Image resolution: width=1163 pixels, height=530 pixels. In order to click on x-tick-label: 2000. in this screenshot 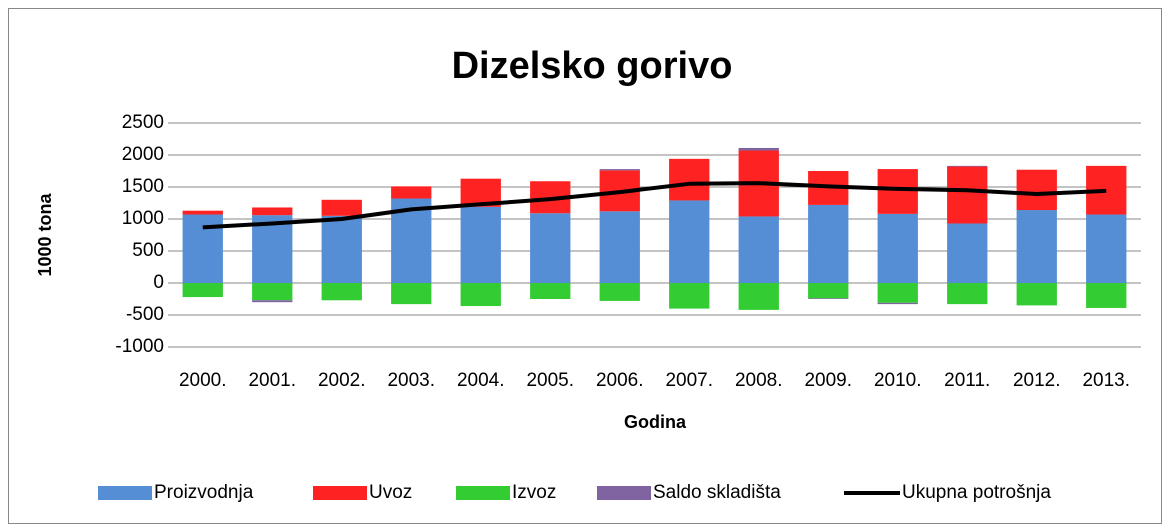, I will do `click(203, 380)`.